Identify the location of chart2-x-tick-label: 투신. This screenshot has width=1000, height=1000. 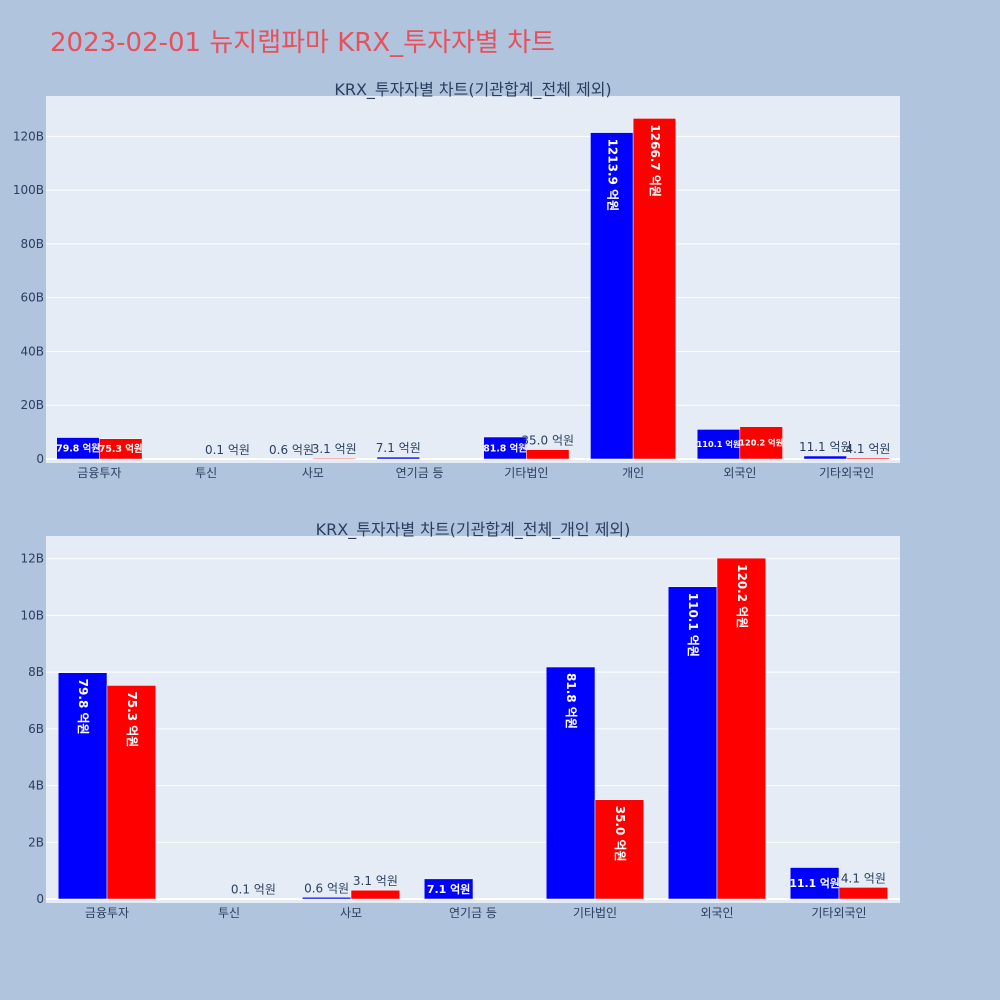
(229, 913).